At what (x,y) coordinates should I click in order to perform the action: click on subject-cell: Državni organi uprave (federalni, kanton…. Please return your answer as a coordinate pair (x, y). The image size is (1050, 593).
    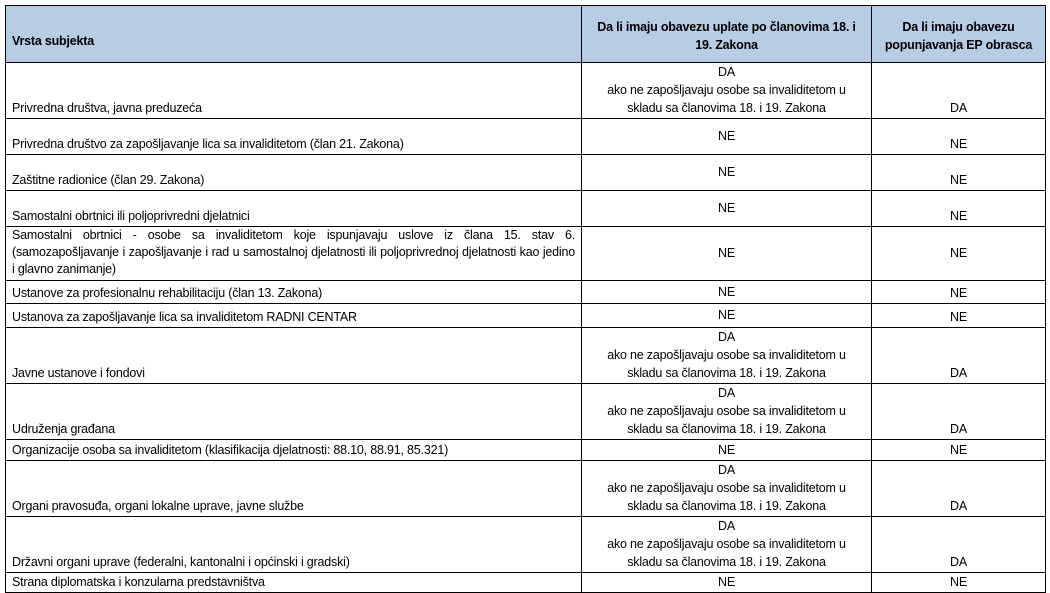
    Looking at the image, I should click on (293, 544).